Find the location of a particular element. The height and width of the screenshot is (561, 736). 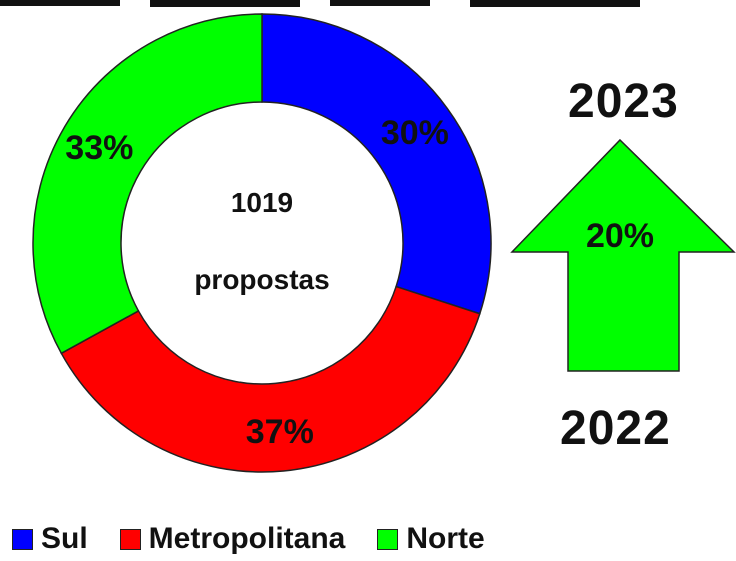

growth-arrow: 20% is located at coordinates (623, 255).